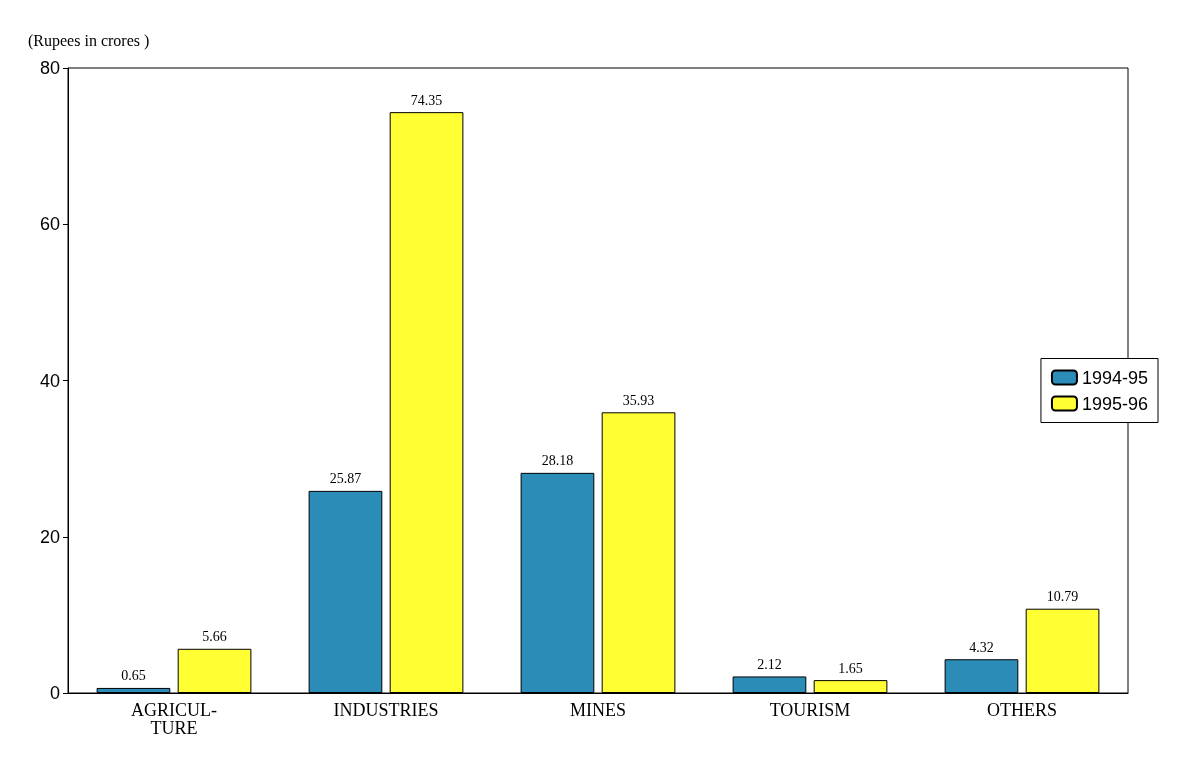 This screenshot has height=783, width=1178. I want to click on data-label: 1.65, so click(850, 668).